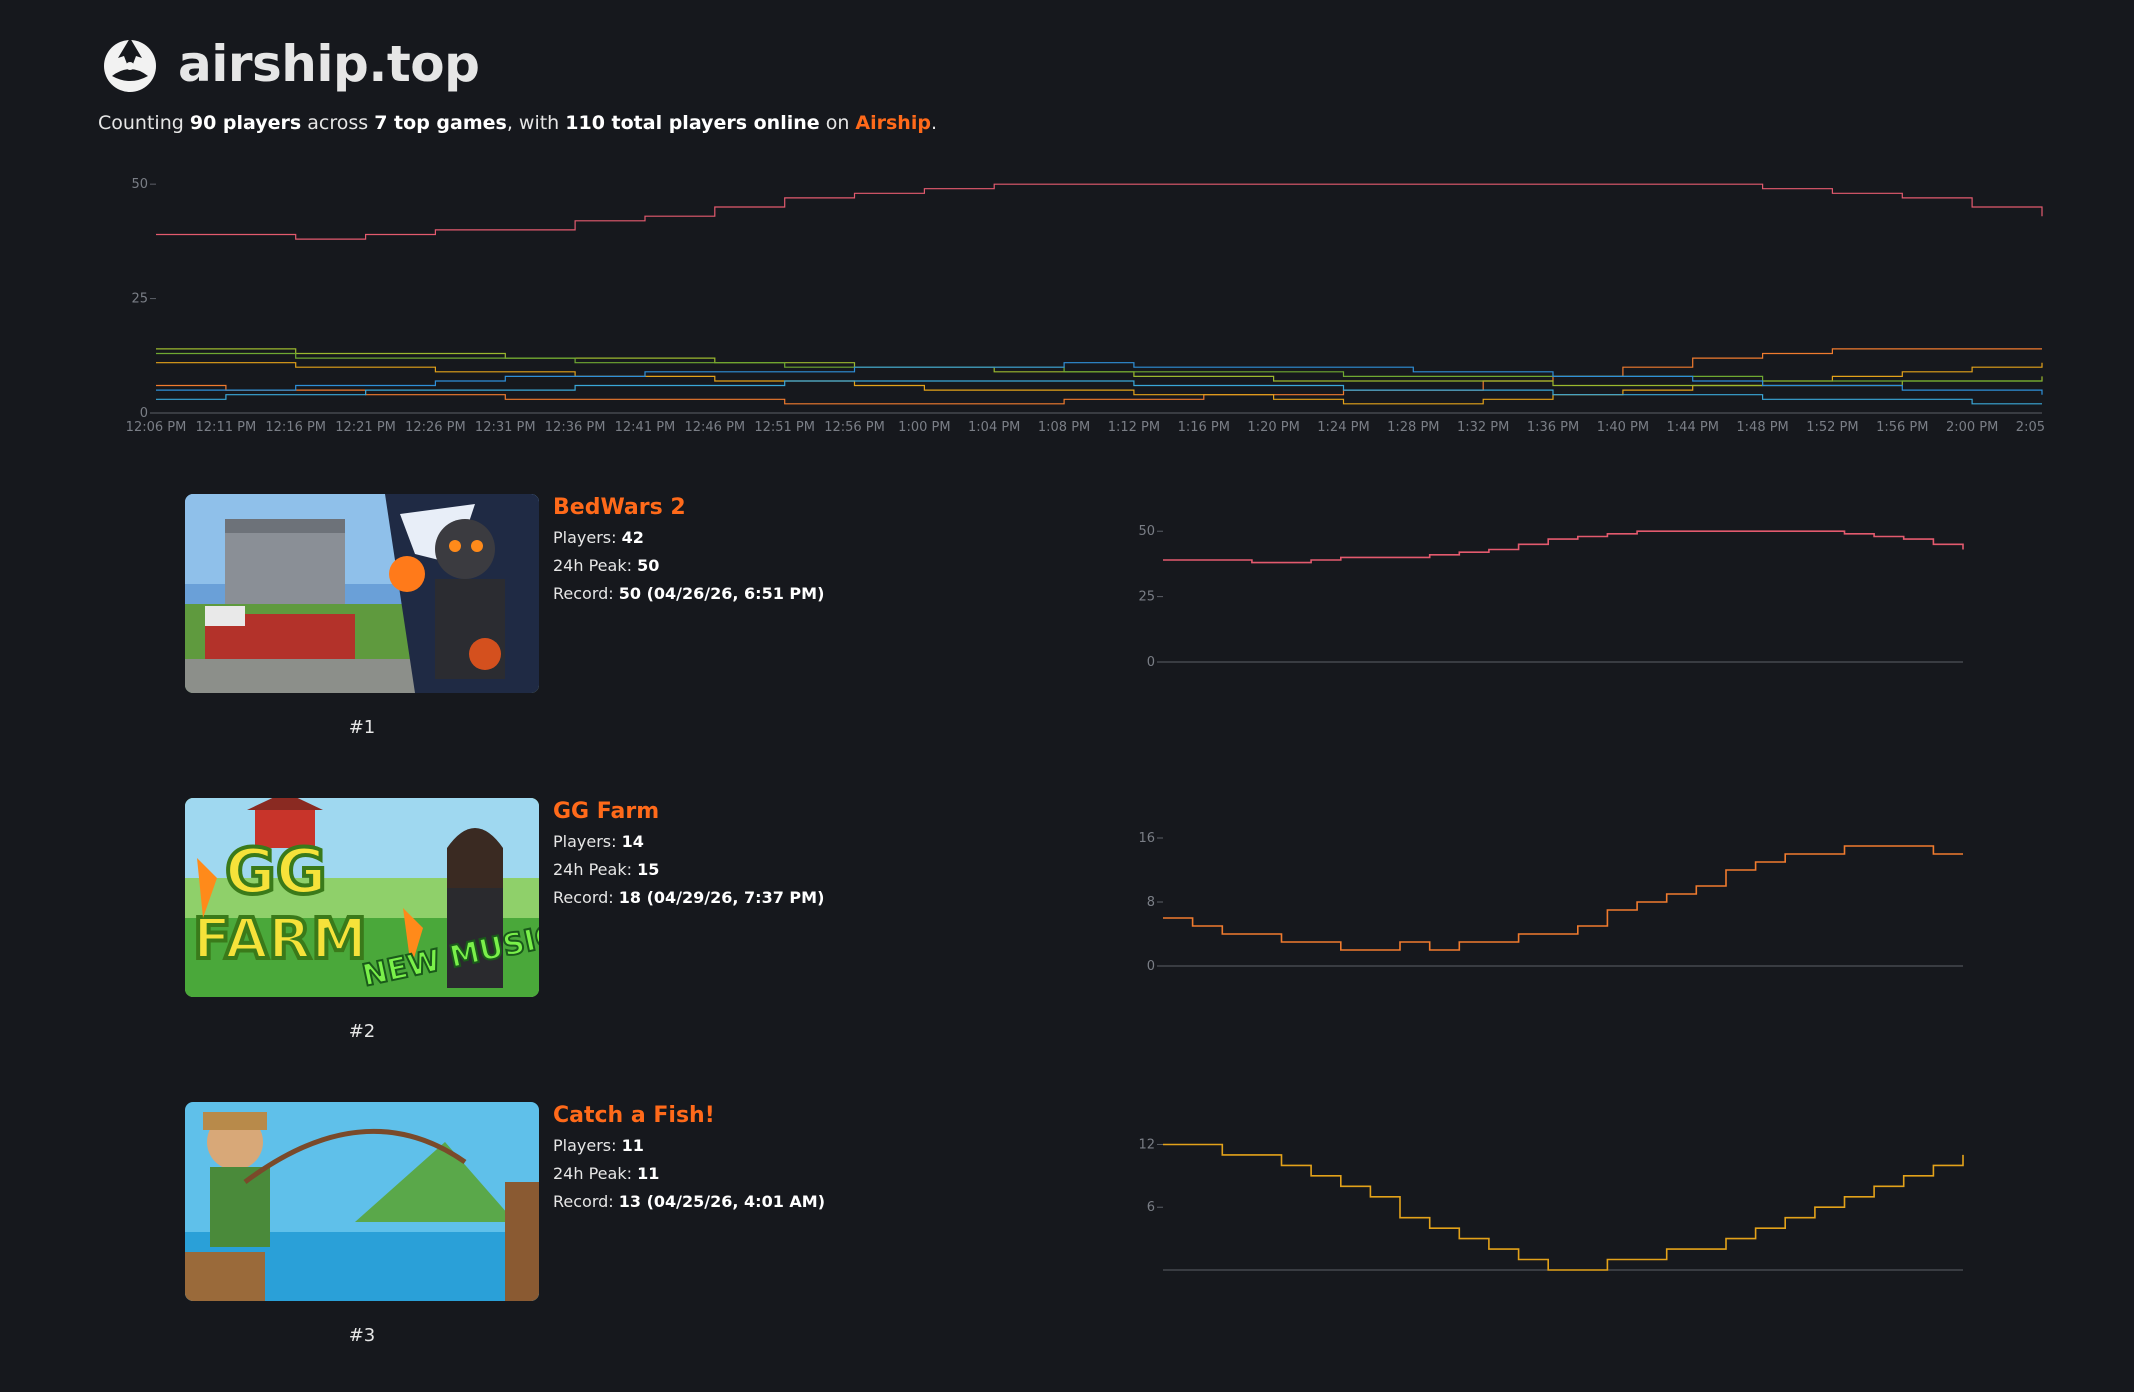 Image resolution: width=2134 pixels, height=1392 pixels. Describe the element at coordinates (362, 593) in the screenshot. I see `bedwars-2-thumbnail` at that location.